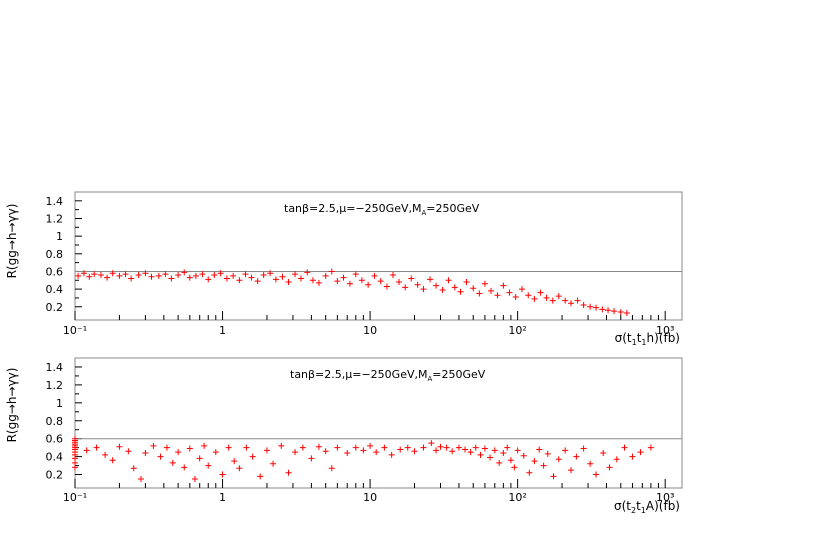 This screenshot has height=545, width=817. What do you see at coordinates (55, 385) in the screenshot?
I see `y-tick-label: 1.2` at bounding box center [55, 385].